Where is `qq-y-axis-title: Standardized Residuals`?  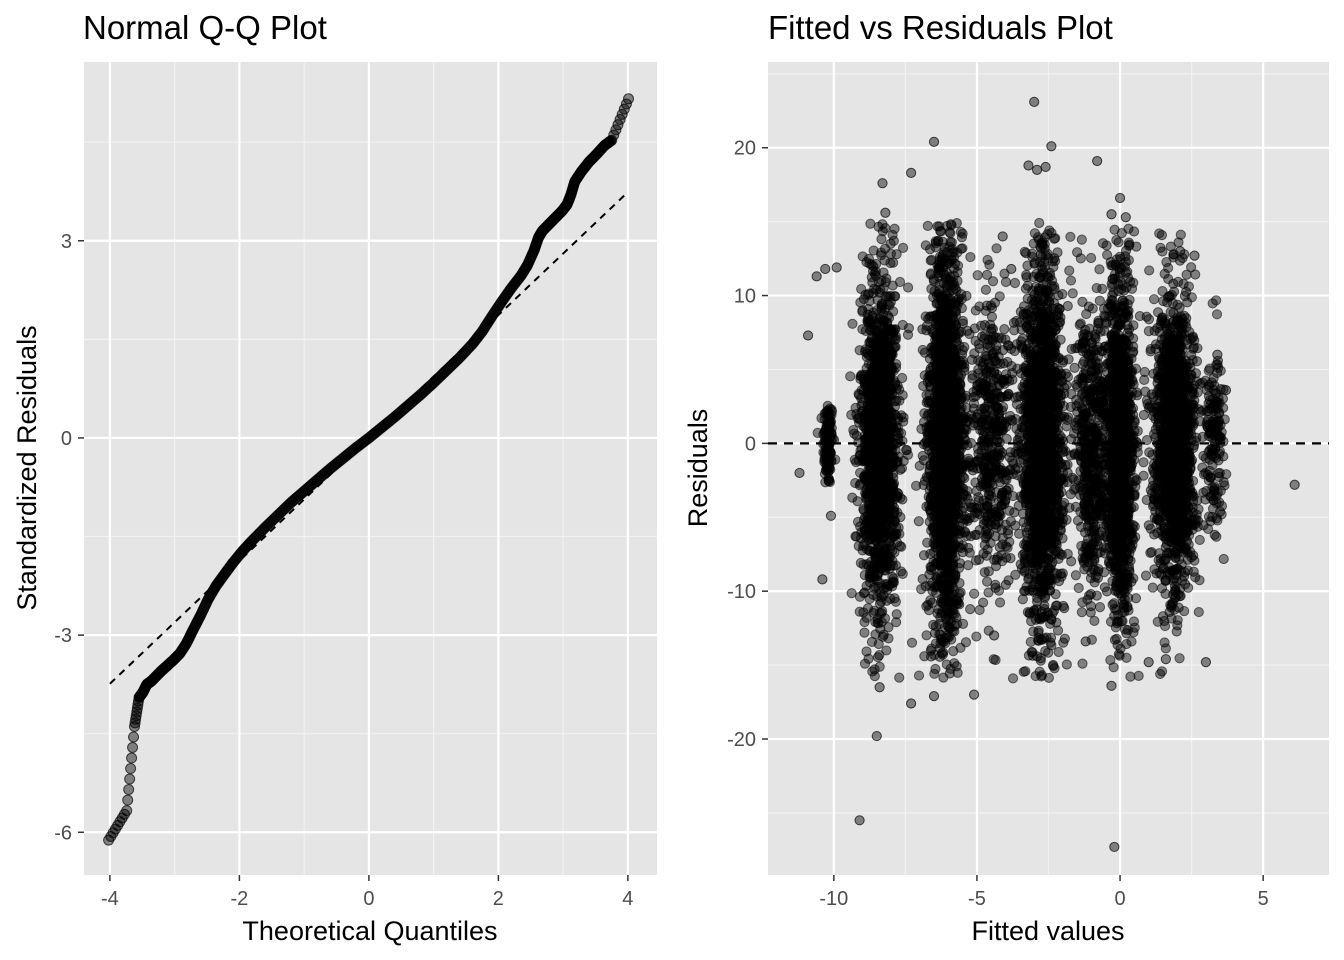
qq-y-axis-title: Standardized Residuals is located at coordinates (27, 467).